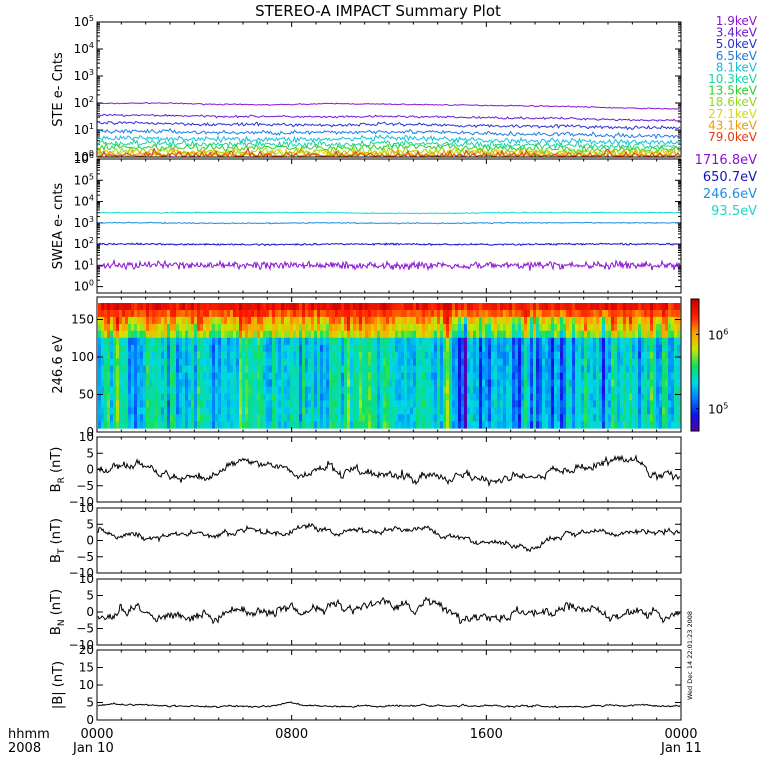 Image resolution: width=780 pixels, height=780 pixels. Describe the element at coordinates (90, 432) in the screenshot. I see `y-tick-label: 0` at that location.